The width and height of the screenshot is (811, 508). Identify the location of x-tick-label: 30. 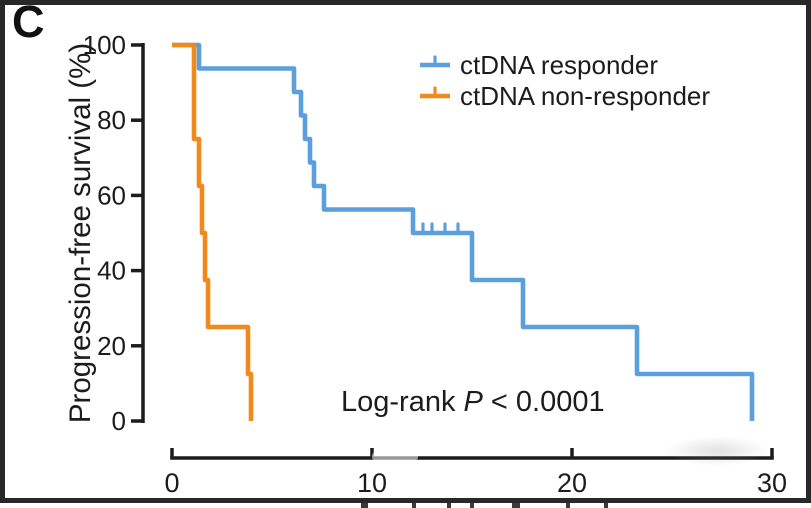
(772, 483).